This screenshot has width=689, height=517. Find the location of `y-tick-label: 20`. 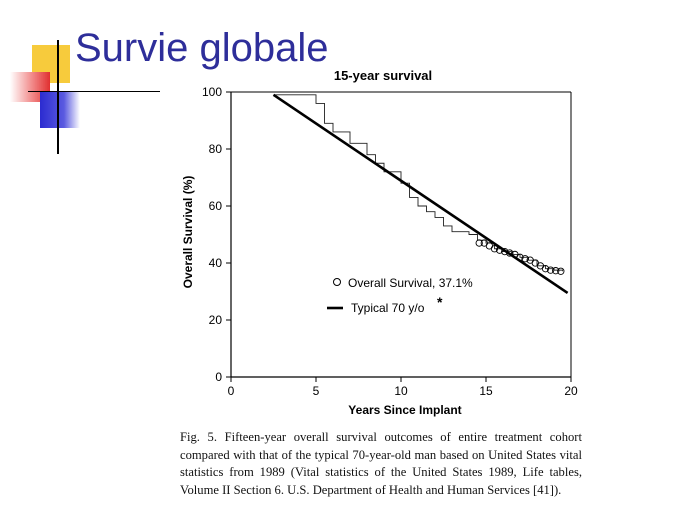

y-tick-label: 20 is located at coordinates (216, 320).